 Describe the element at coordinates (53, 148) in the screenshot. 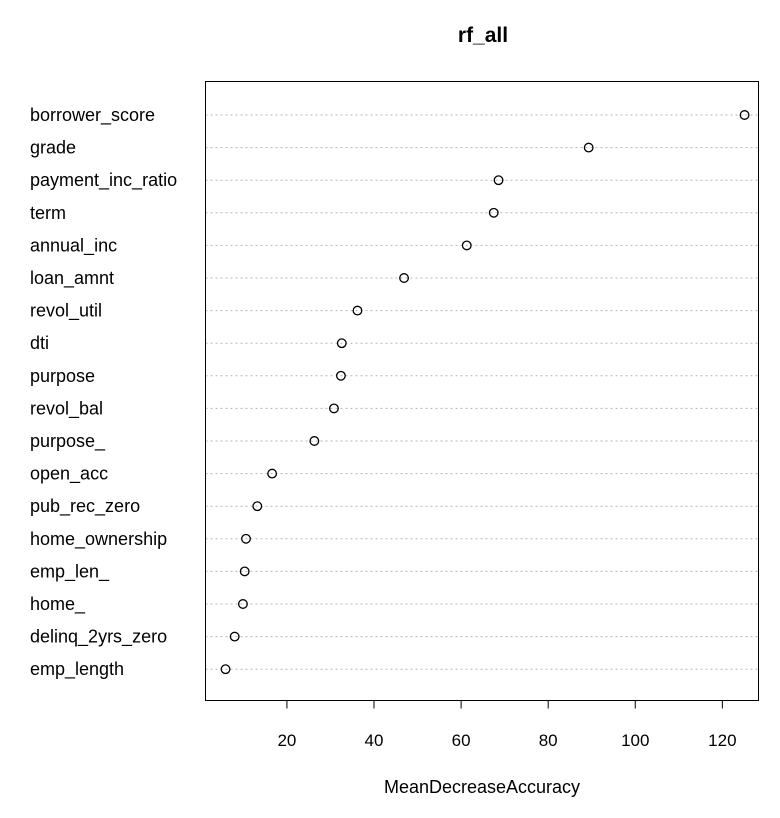

I see `category-label-grade: grade` at that location.